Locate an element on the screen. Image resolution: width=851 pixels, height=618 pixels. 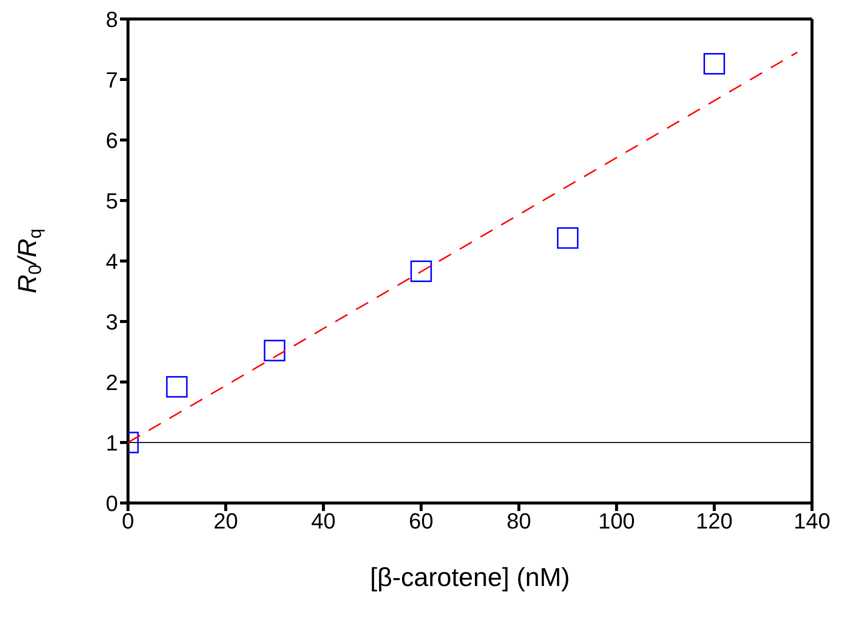
x-tick-label: 60 is located at coordinates (421, 521).